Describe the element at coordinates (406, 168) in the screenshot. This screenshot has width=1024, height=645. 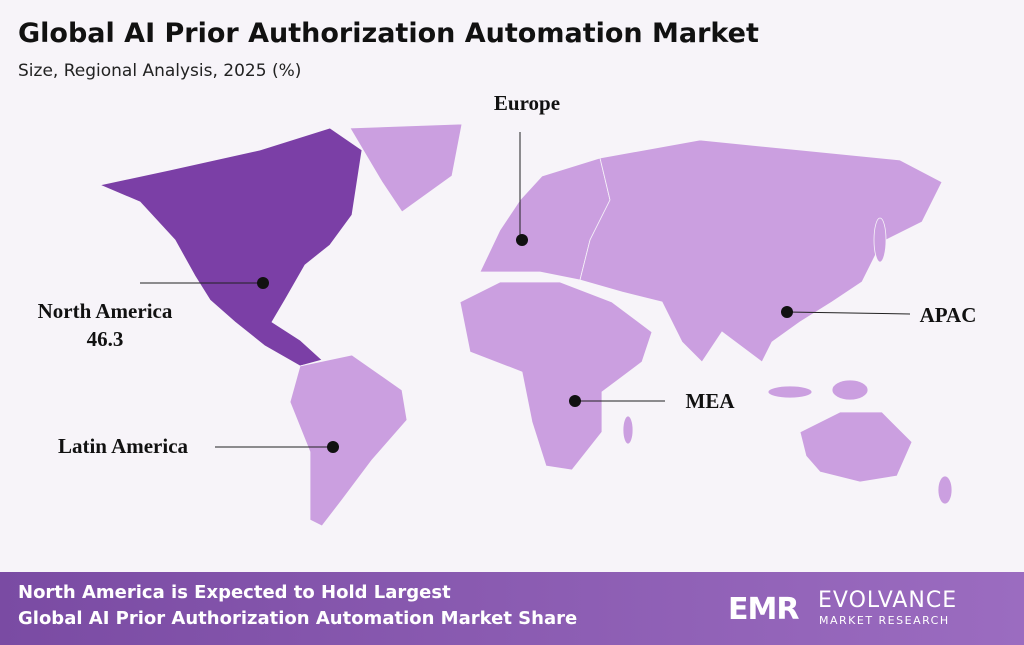
I see `greenland-shape` at that location.